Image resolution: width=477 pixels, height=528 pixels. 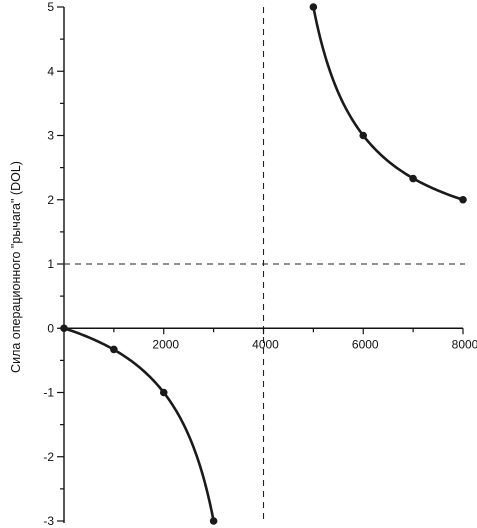 I want to click on x-tick-label-1: 4000, so click(x=265, y=344).